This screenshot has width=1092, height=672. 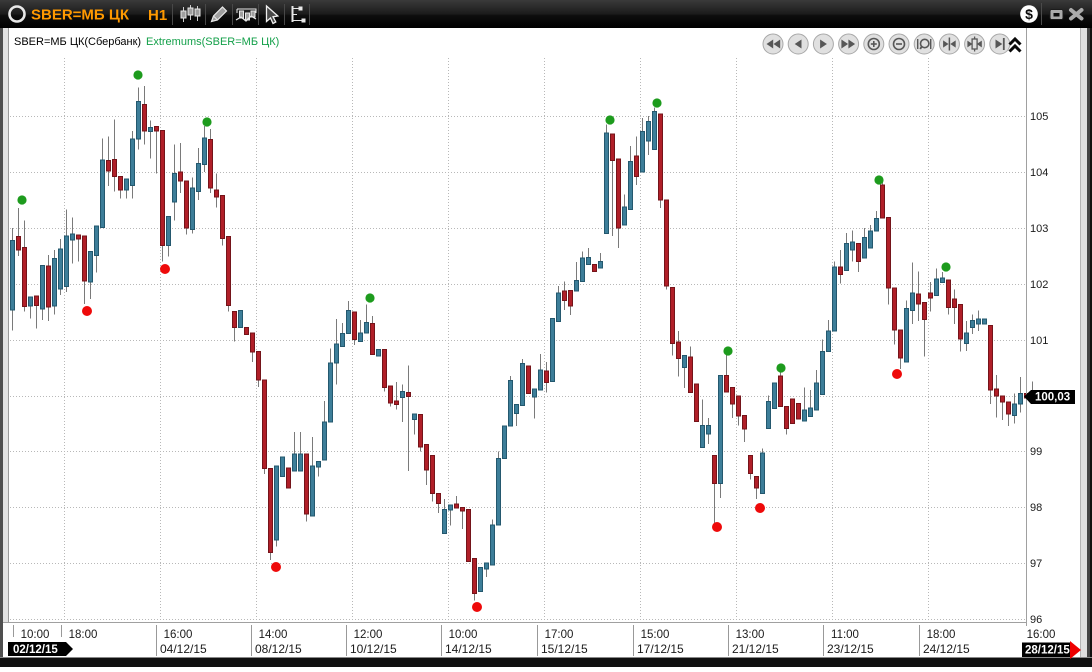 What do you see at coordinates (660, 649) in the screenshot?
I see `svg-text: 17/12/15` at bounding box center [660, 649].